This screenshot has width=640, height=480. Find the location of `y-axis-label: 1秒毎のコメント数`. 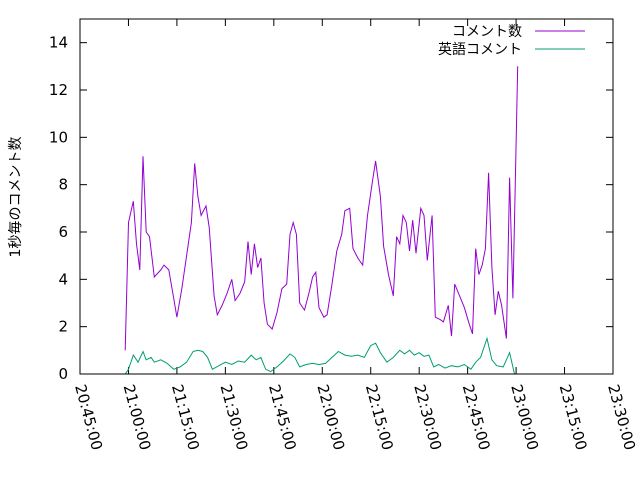

y-axis-label: 1秒毎のコメント数 is located at coordinates (16, 197).